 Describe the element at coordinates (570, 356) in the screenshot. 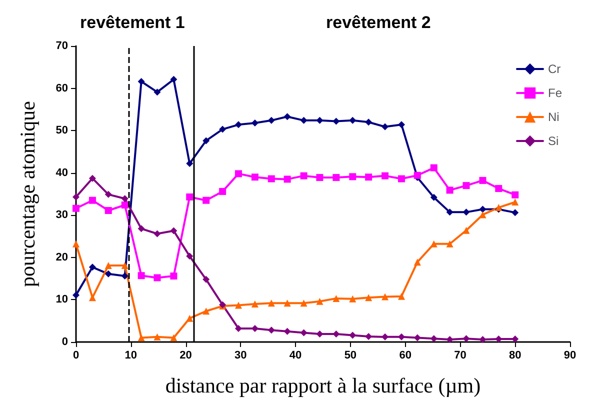

I see `x-tick-label: 90` at that location.